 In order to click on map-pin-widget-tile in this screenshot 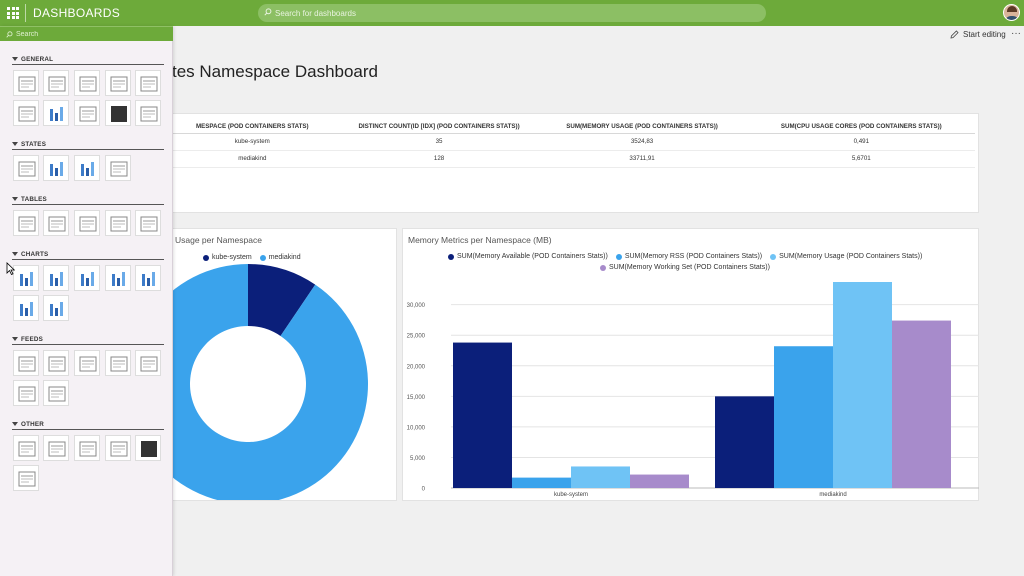, I will do `click(148, 83)`.